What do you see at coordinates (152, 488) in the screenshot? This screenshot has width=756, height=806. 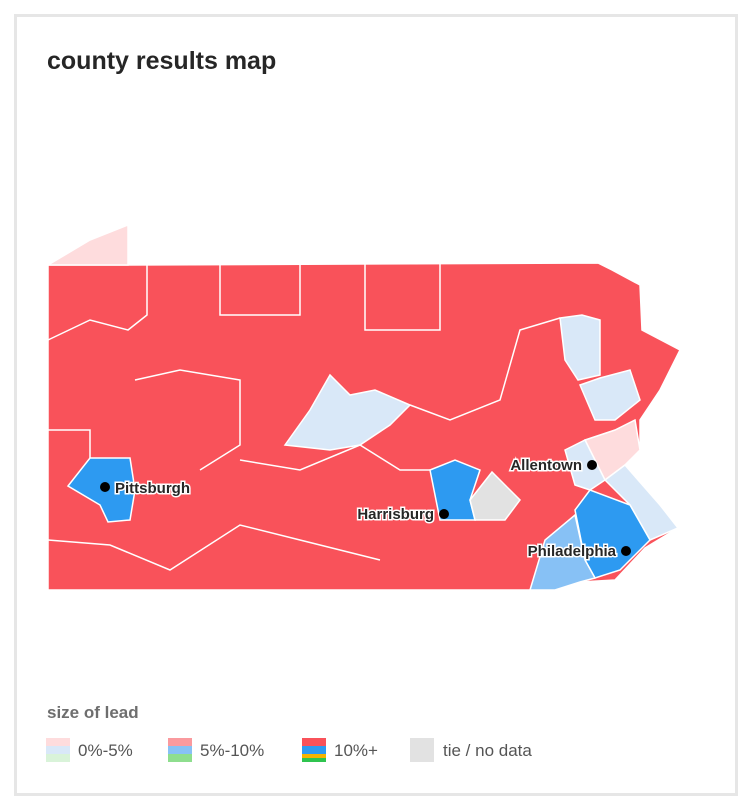 I see `city-label: Pittsburgh` at bounding box center [152, 488].